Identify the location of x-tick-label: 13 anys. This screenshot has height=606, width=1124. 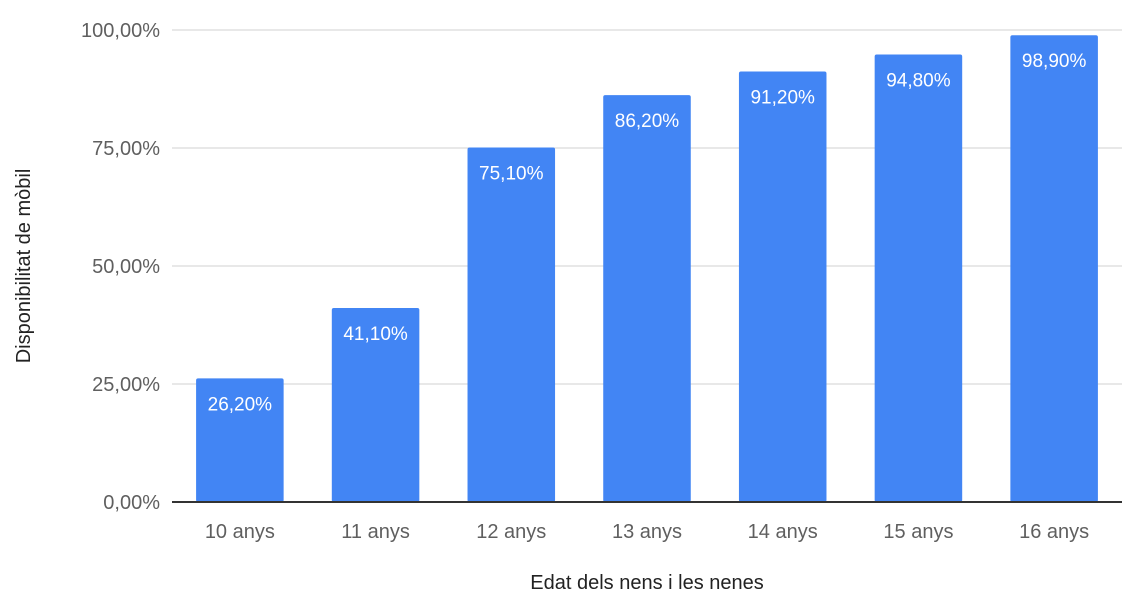
(647, 532).